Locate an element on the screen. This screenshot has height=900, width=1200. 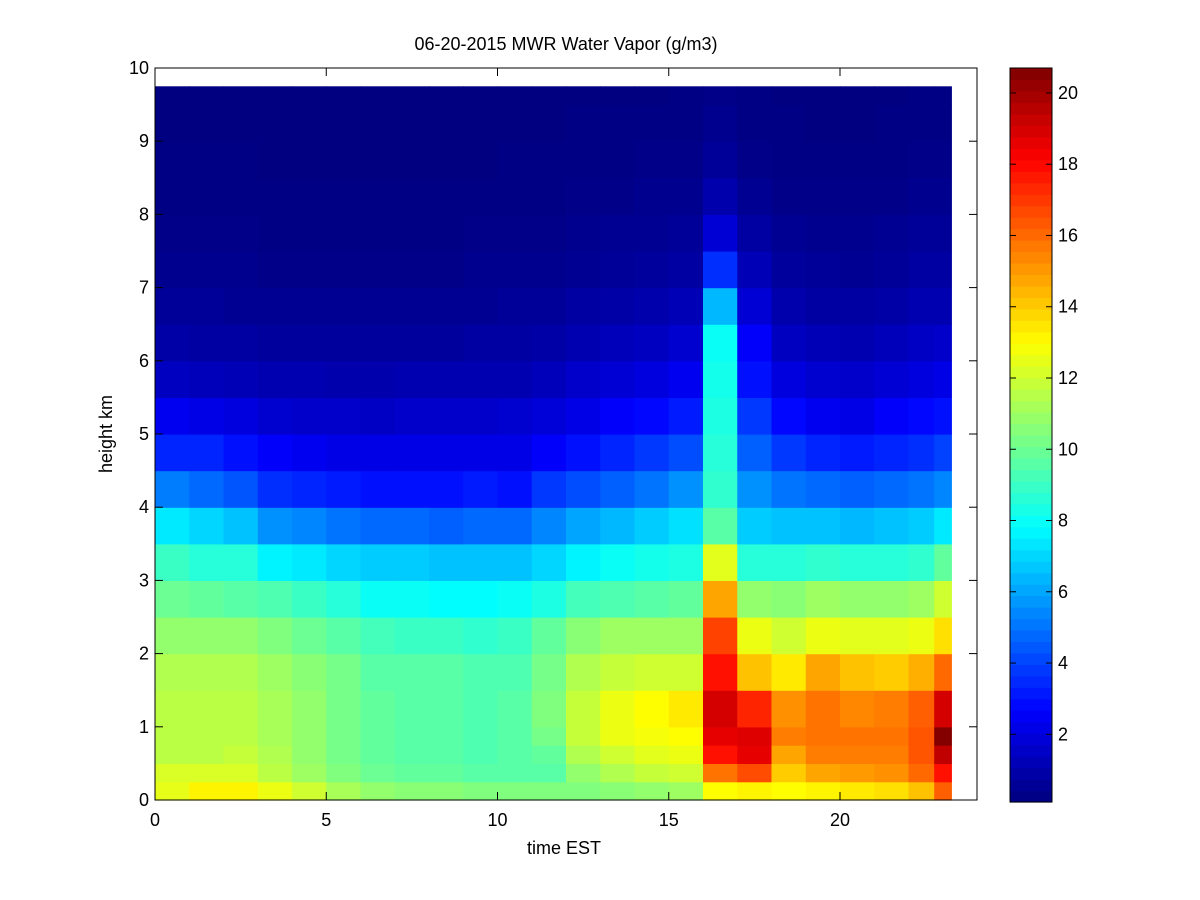
colorbar-tick-label: 18 is located at coordinates (1068, 164).